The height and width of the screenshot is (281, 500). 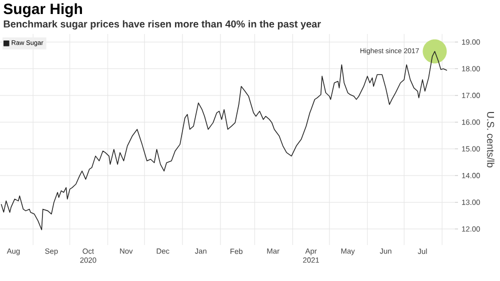 What do you see at coordinates (490, 140) in the screenshot?
I see `y-axis-title: U.S. cents/lb` at bounding box center [490, 140].